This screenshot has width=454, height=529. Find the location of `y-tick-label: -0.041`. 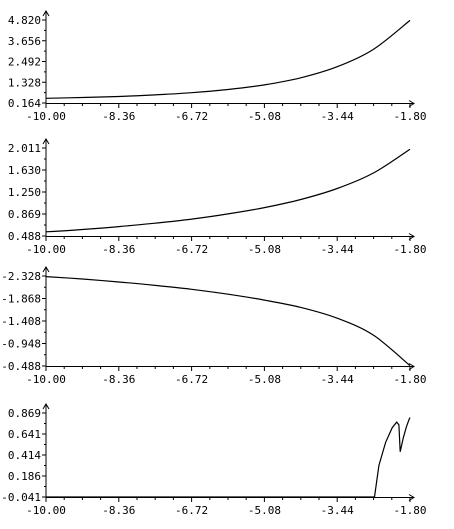

y-tick-label: -0.041 is located at coordinates (21, 497).